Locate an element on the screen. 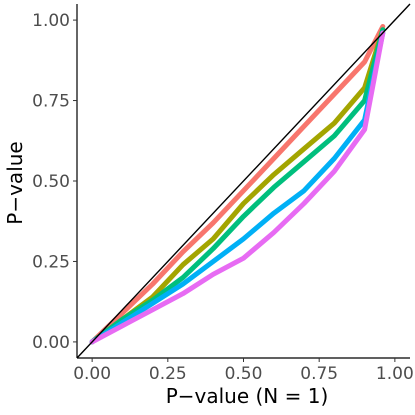  y-axis-ticks: 0.00 0.25 0.50 0.75 1.00 is located at coordinates (54, 182).